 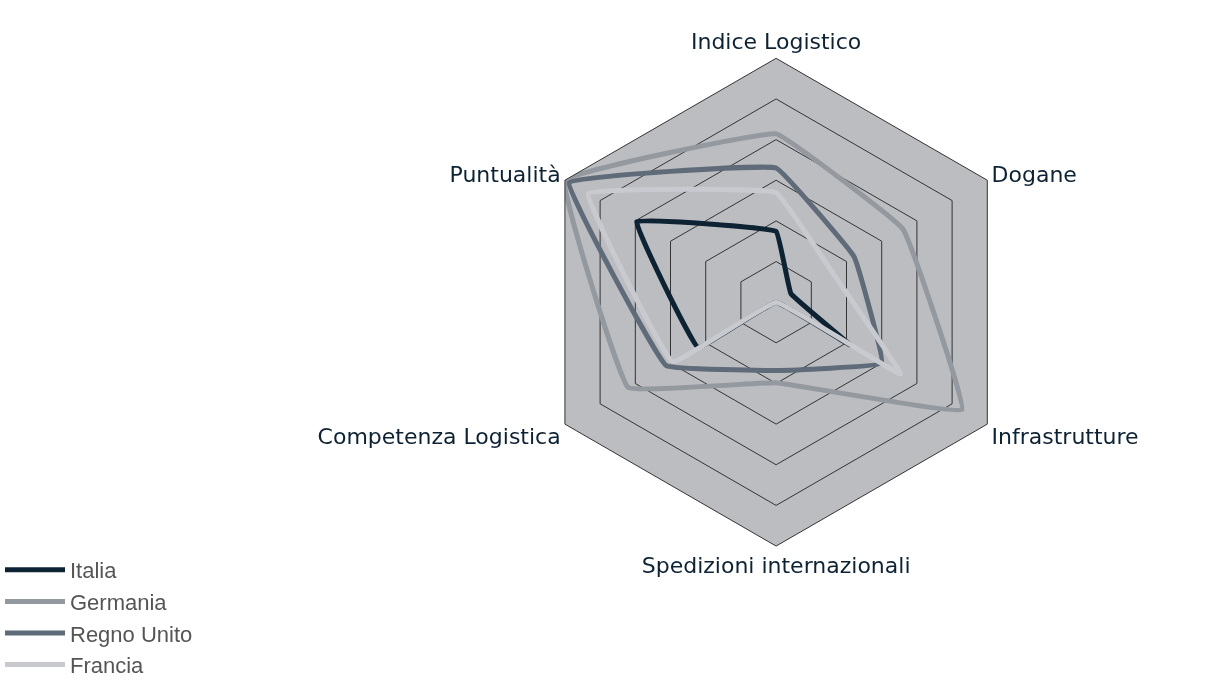 What do you see at coordinates (119, 602) in the screenshot?
I see `legend-label: Germania` at bounding box center [119, 602].